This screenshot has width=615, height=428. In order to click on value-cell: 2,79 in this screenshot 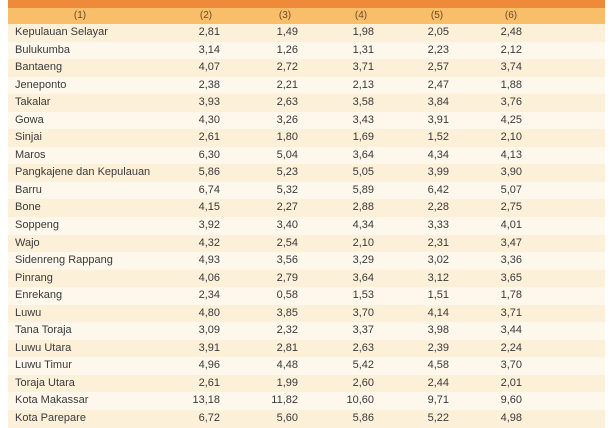, I will do `click(287, 277)`.